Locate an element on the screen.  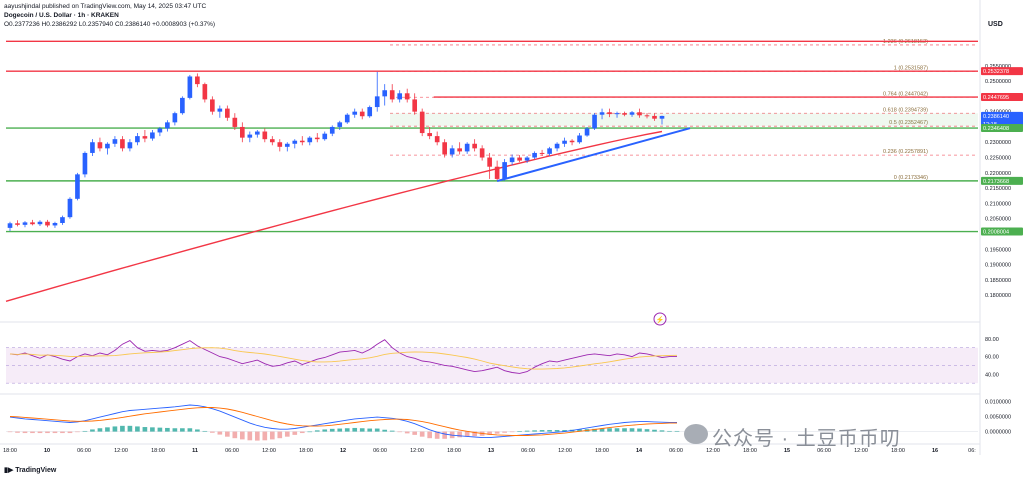
fibonacci-zone is located at coordinates (684, 120).